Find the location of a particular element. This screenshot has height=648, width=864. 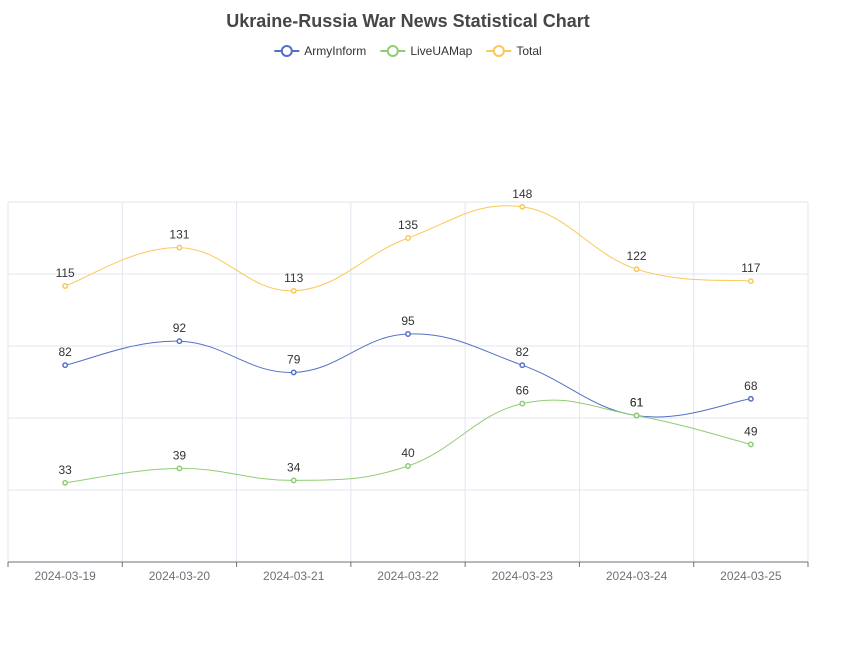

data-label-total: 117 is located at coordinates (750, 268).